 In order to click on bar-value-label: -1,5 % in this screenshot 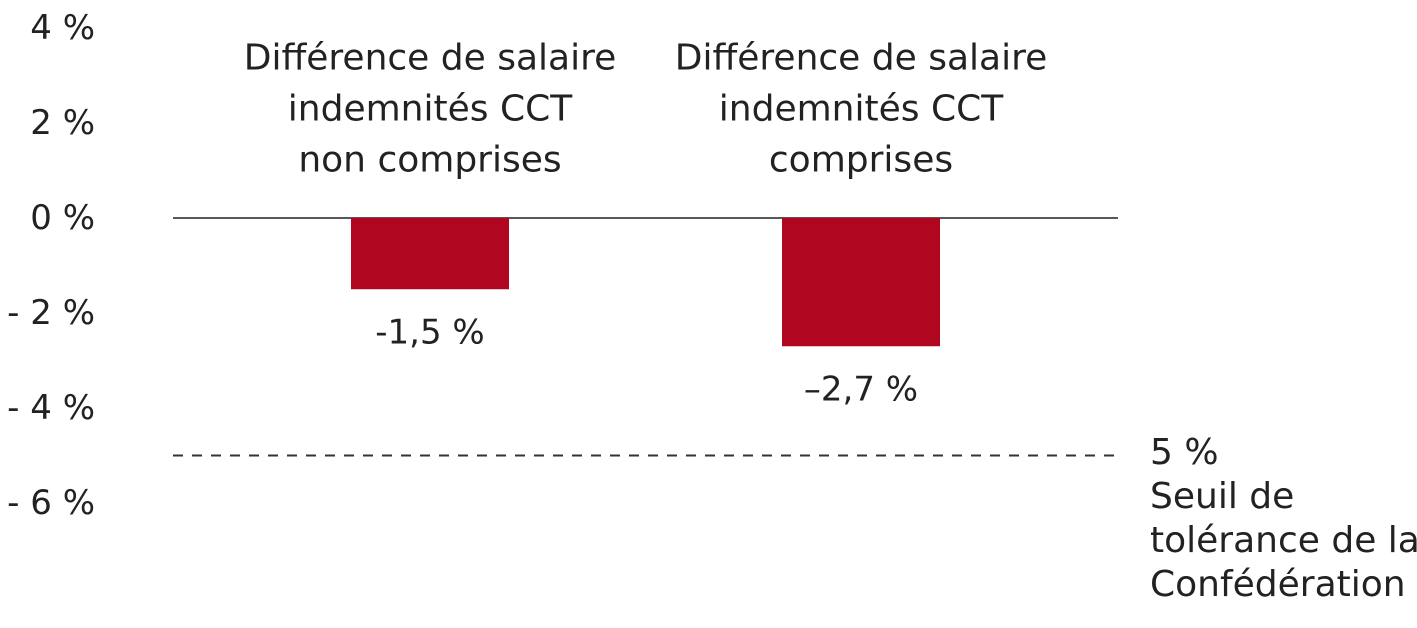, I will do `click(429, 332)`.